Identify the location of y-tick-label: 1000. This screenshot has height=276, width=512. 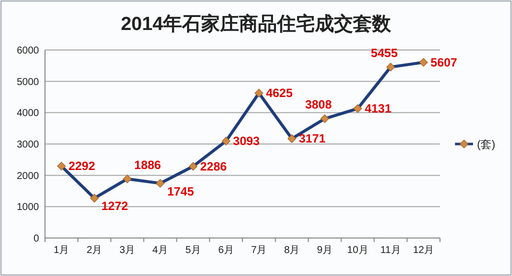
(28, 208).